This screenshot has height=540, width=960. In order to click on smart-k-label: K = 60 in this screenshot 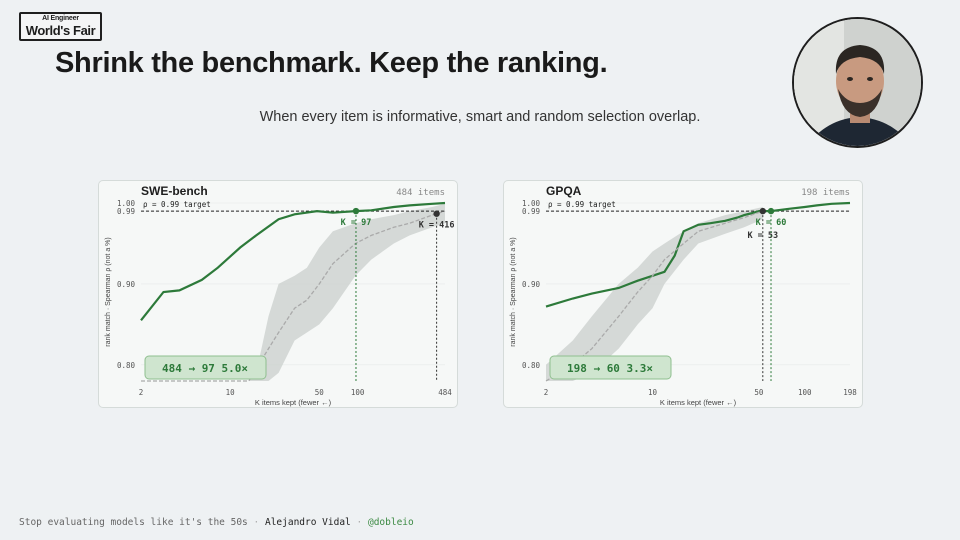, I will do `click(771, 223)`.